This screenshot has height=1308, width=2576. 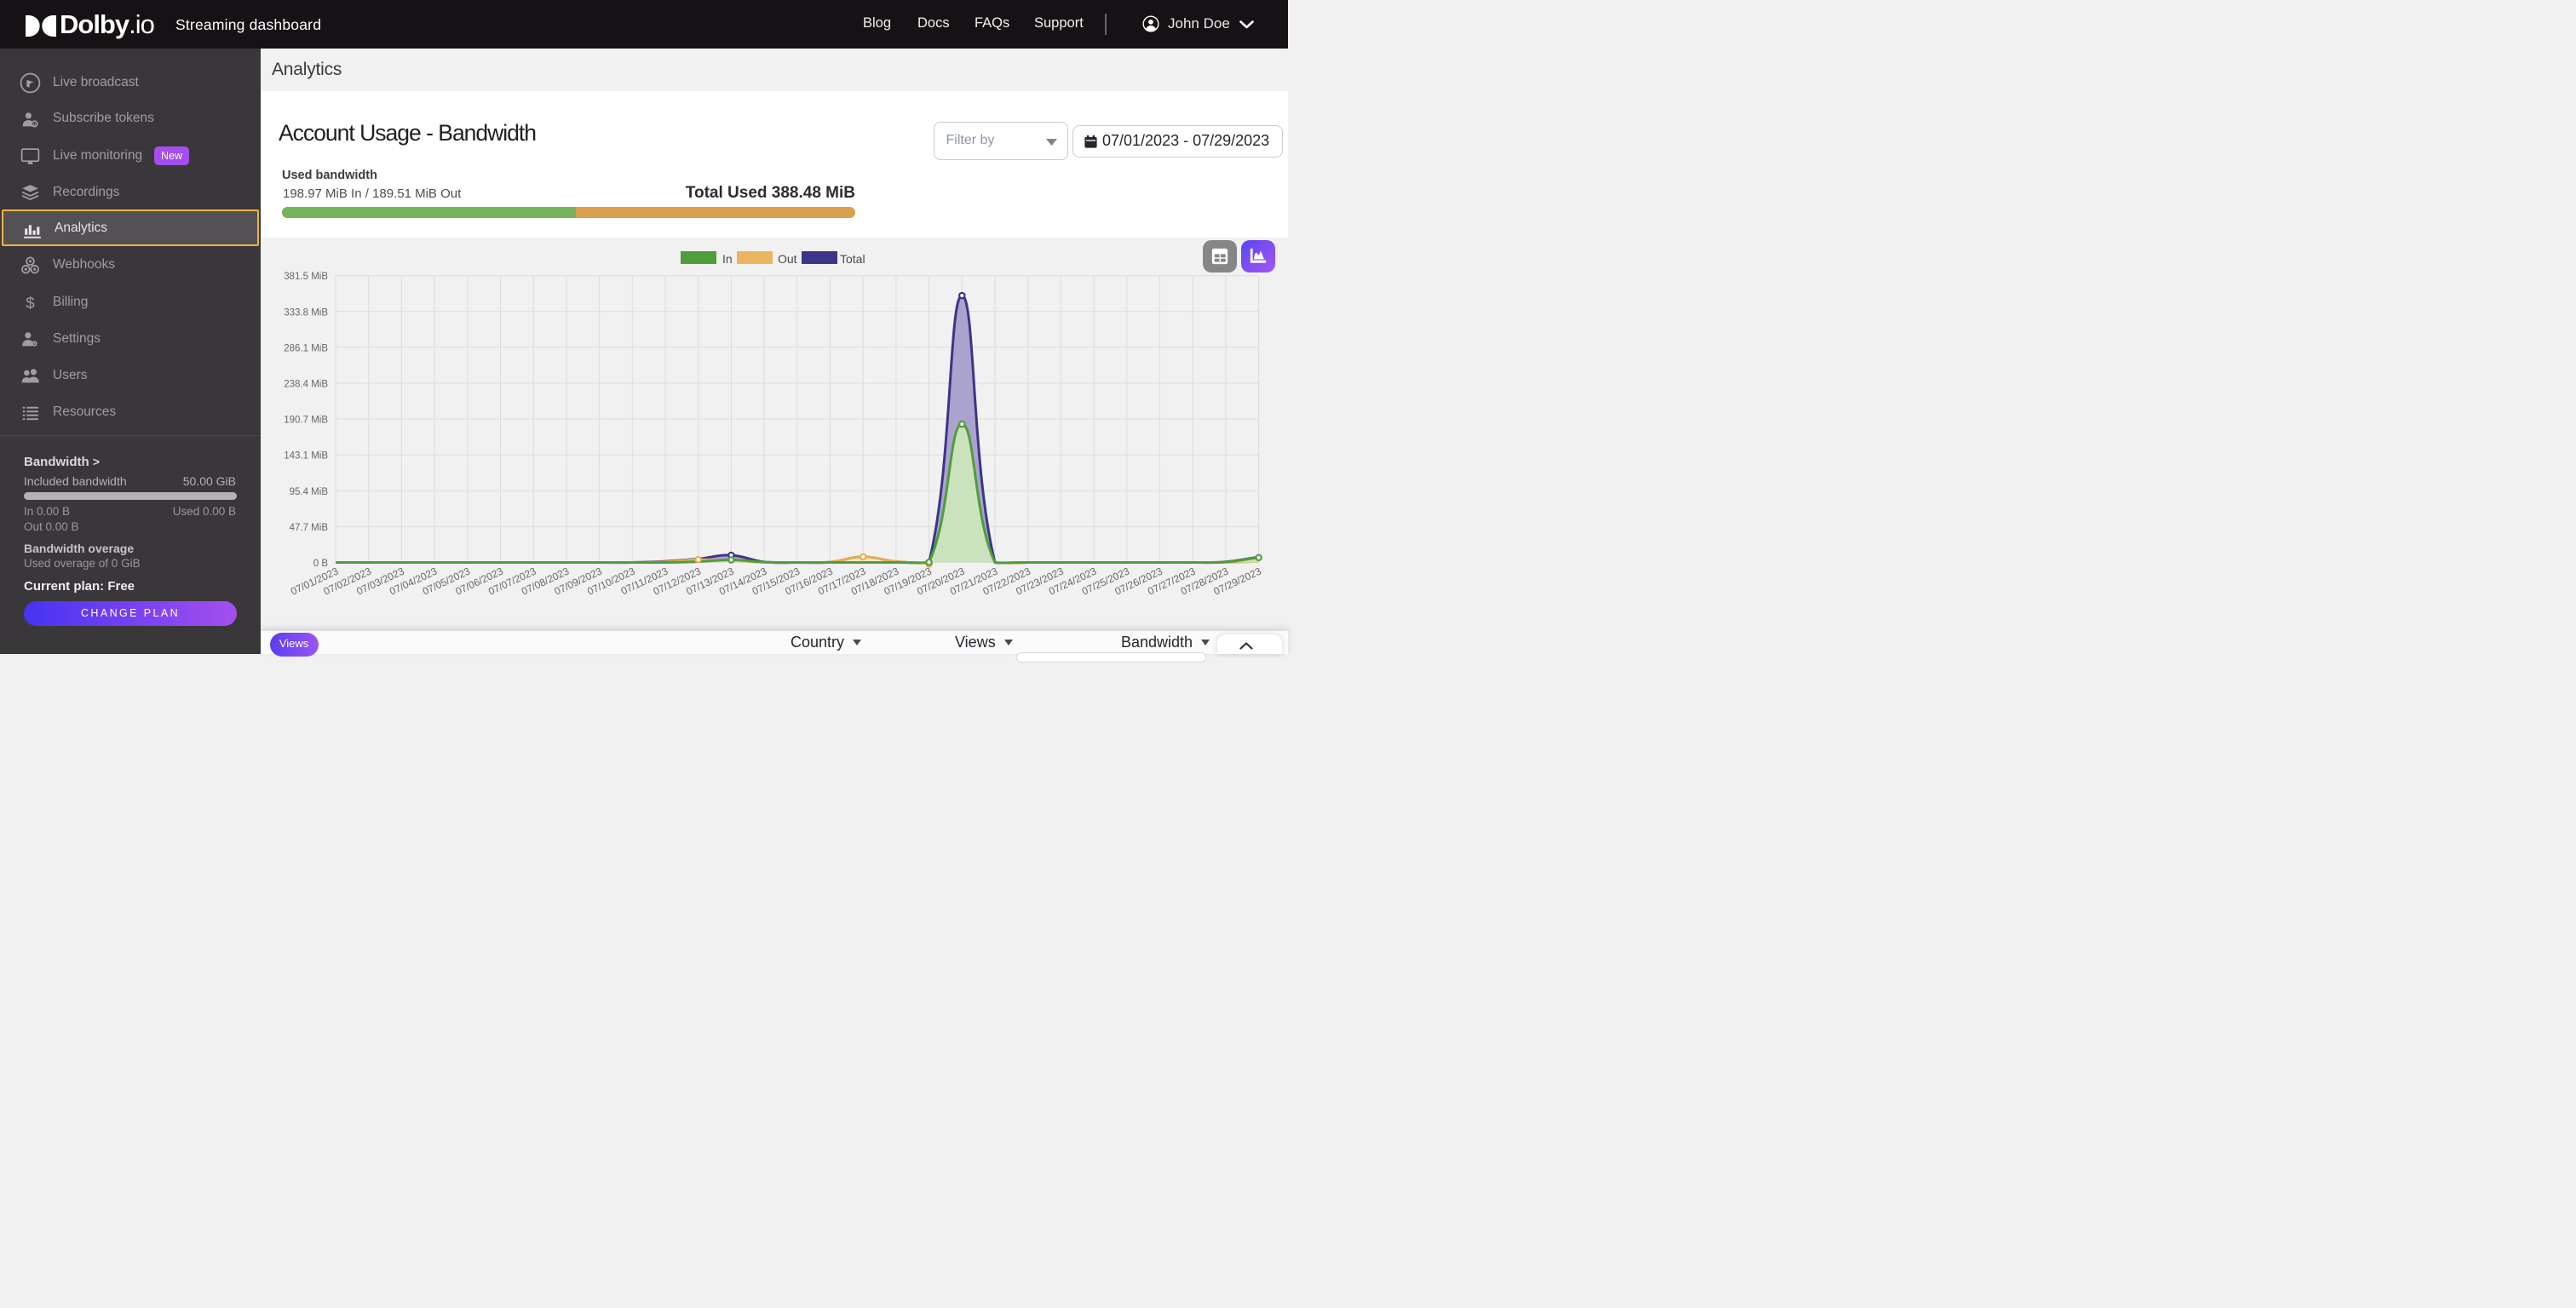 What do you see at coordinates (309, 492) in the screenshot?
I see `svg-text: 95.4 MiB` at bounding box center [309, 492].